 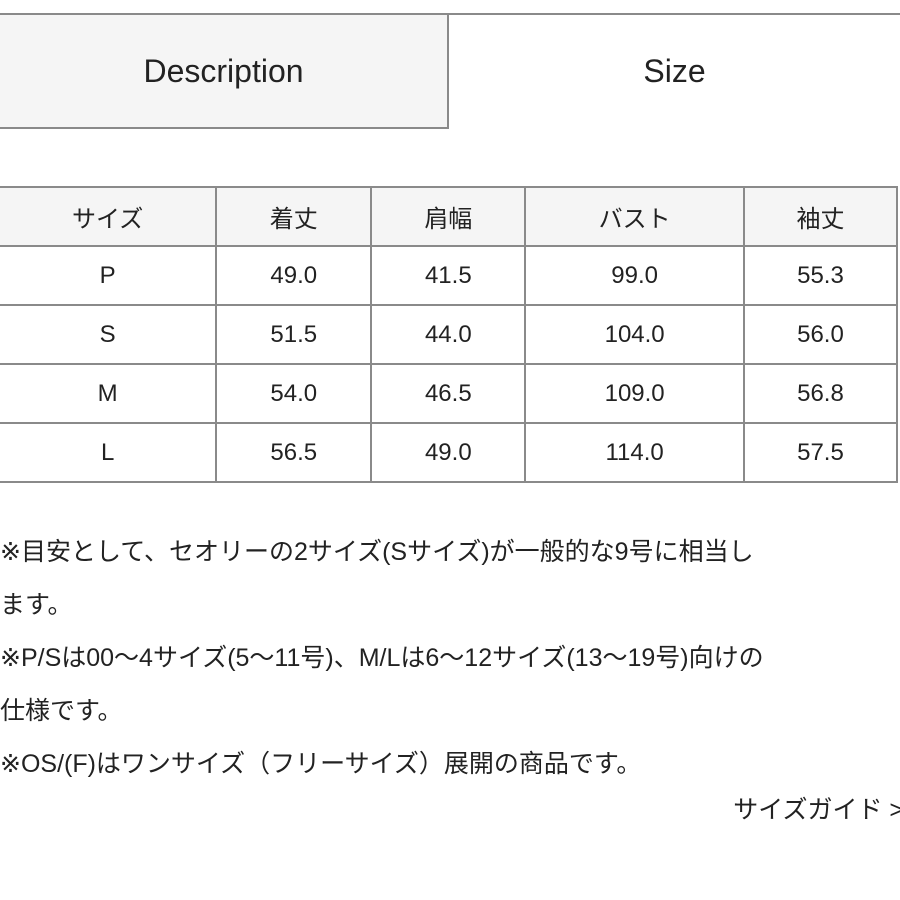 What do you see at coordinates (294, 334) in the screenshot?
I see `cell: 51.5` at bounding box center [294, 334].